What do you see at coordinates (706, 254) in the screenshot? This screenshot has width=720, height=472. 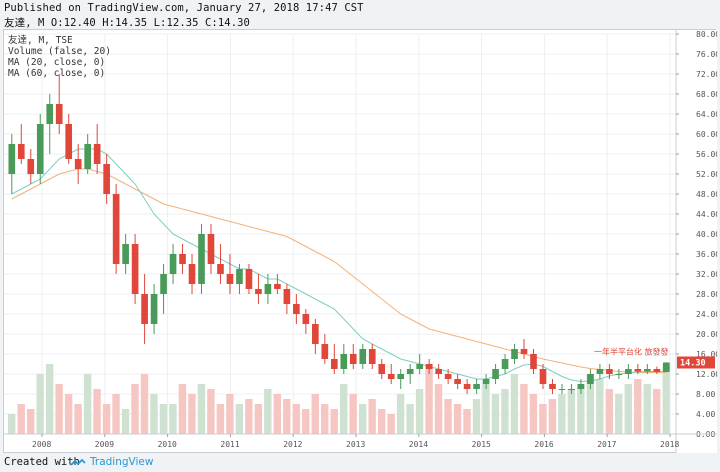 I see `y-tick-label: 36.00` at bounding box center [706, 254].